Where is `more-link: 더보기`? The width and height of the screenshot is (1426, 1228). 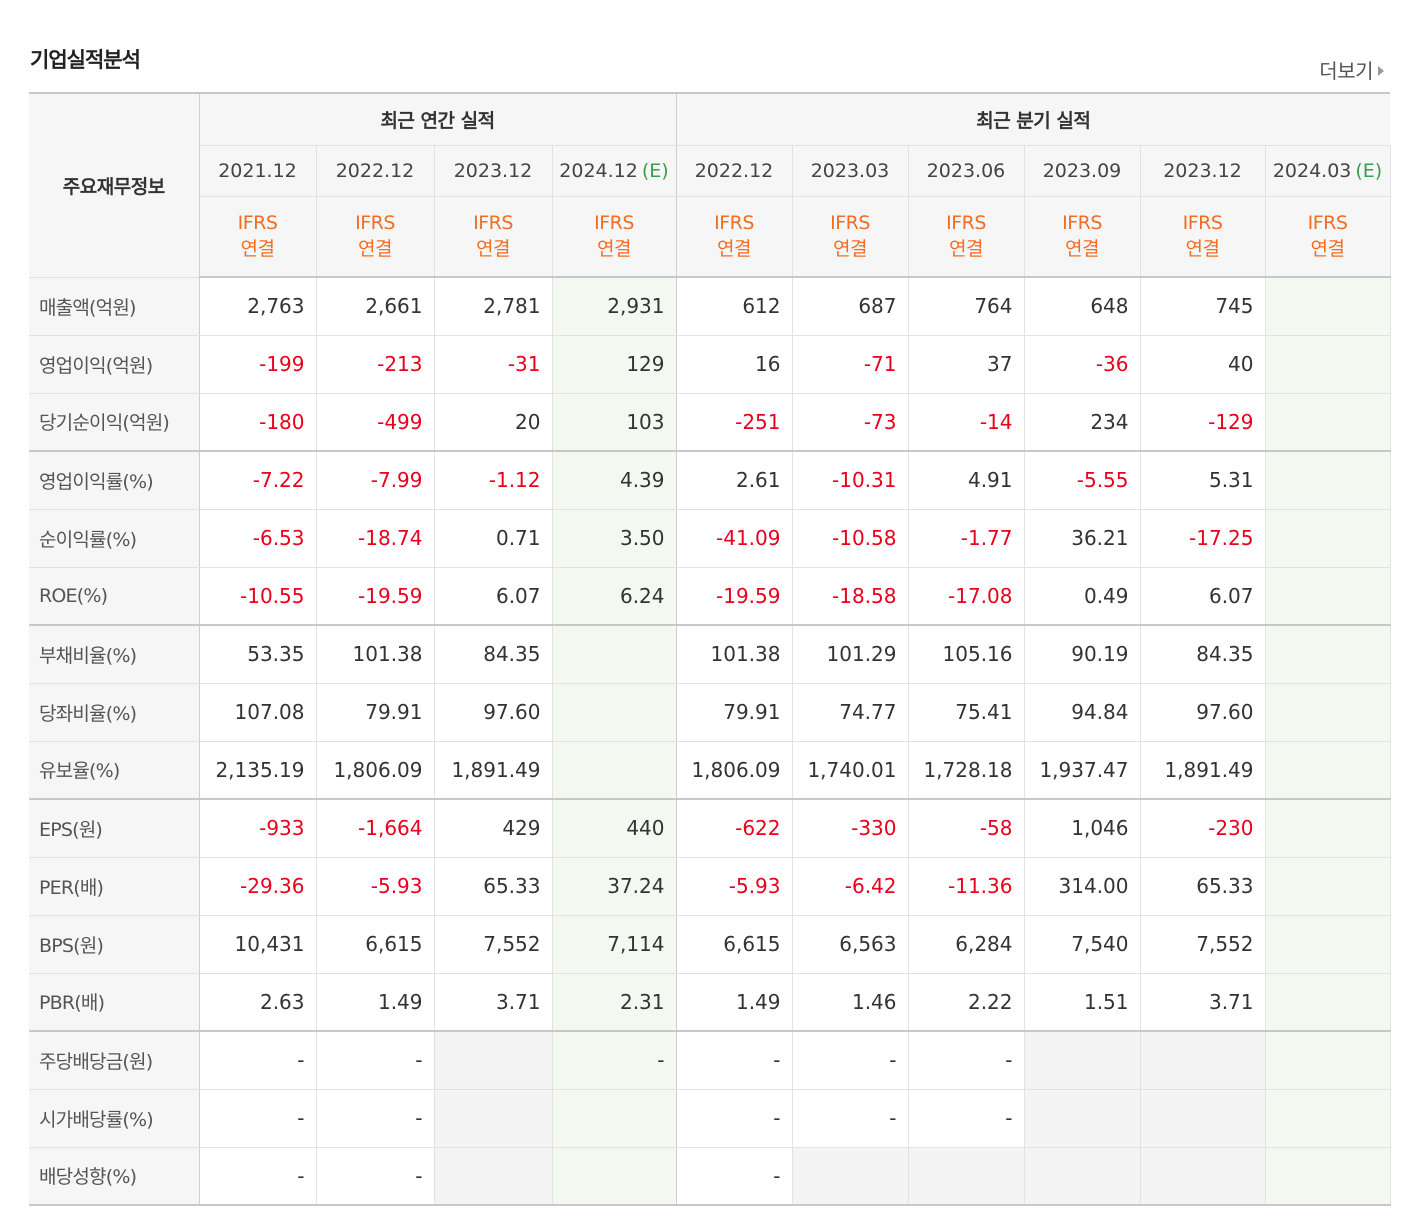
more-link: 더보기 is located at coordinates (1351, 69).